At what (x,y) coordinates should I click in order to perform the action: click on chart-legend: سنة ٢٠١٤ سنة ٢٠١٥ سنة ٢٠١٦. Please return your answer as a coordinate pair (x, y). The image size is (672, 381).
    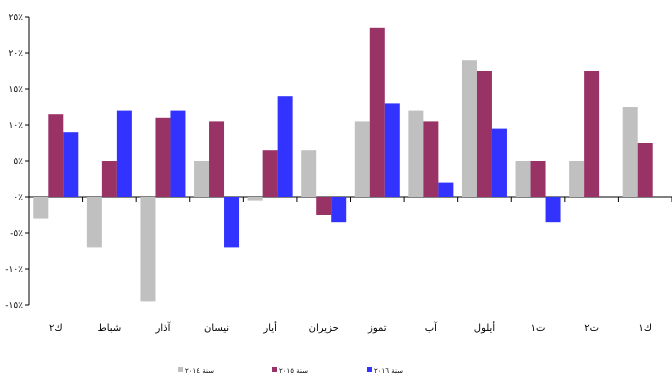
    Looking at the image, I should click on (290, 371).